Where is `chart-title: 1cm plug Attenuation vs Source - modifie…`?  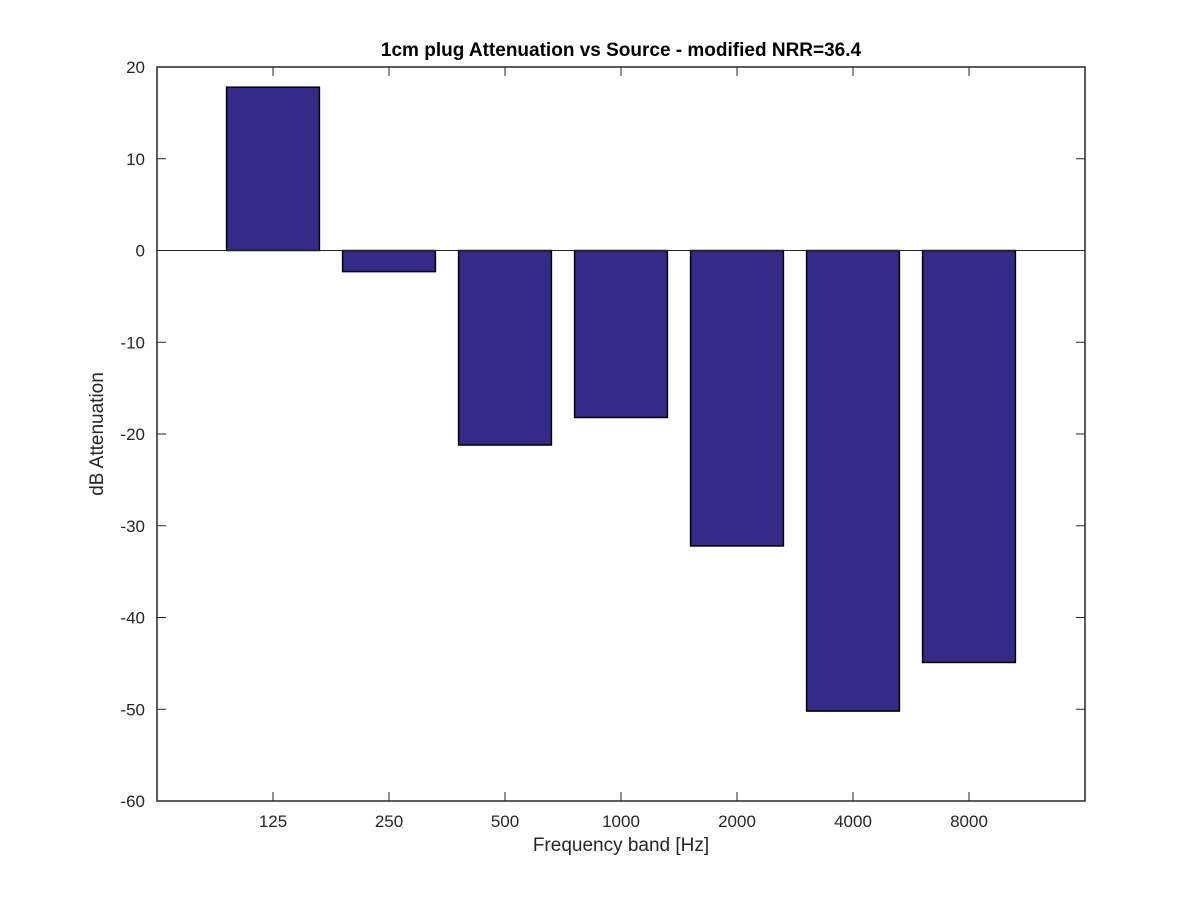
chart-title: 1cm plug Attenuation vs Source - modifie… is located at coordinates (621, 50).